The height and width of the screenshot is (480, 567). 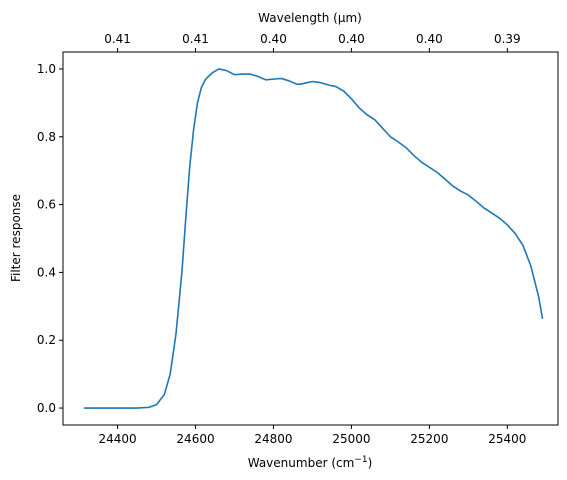 I want to click on x-tick-label: 24600, so click(x=195, y=439).